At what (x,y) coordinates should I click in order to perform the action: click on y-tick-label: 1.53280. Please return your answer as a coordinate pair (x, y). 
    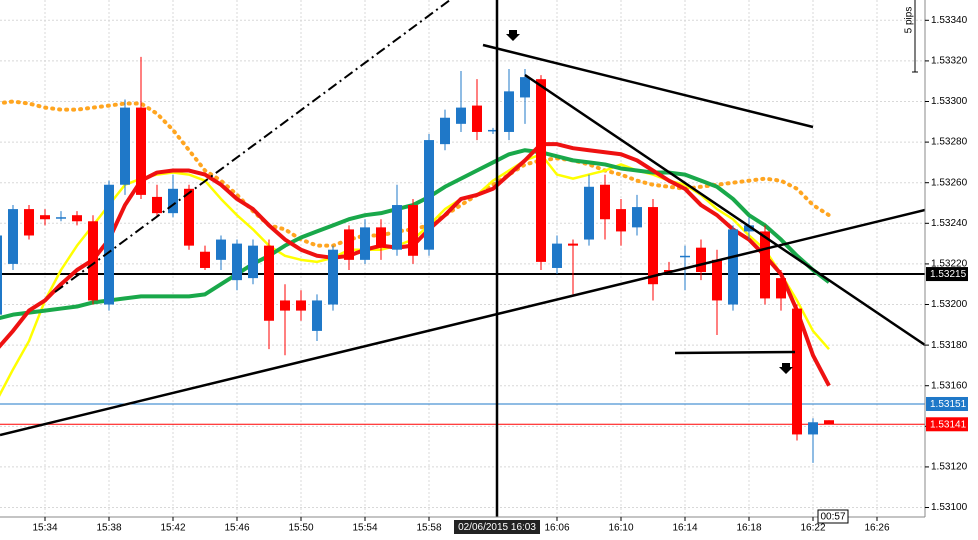
    Looking at the image, I should click on (949, 142).